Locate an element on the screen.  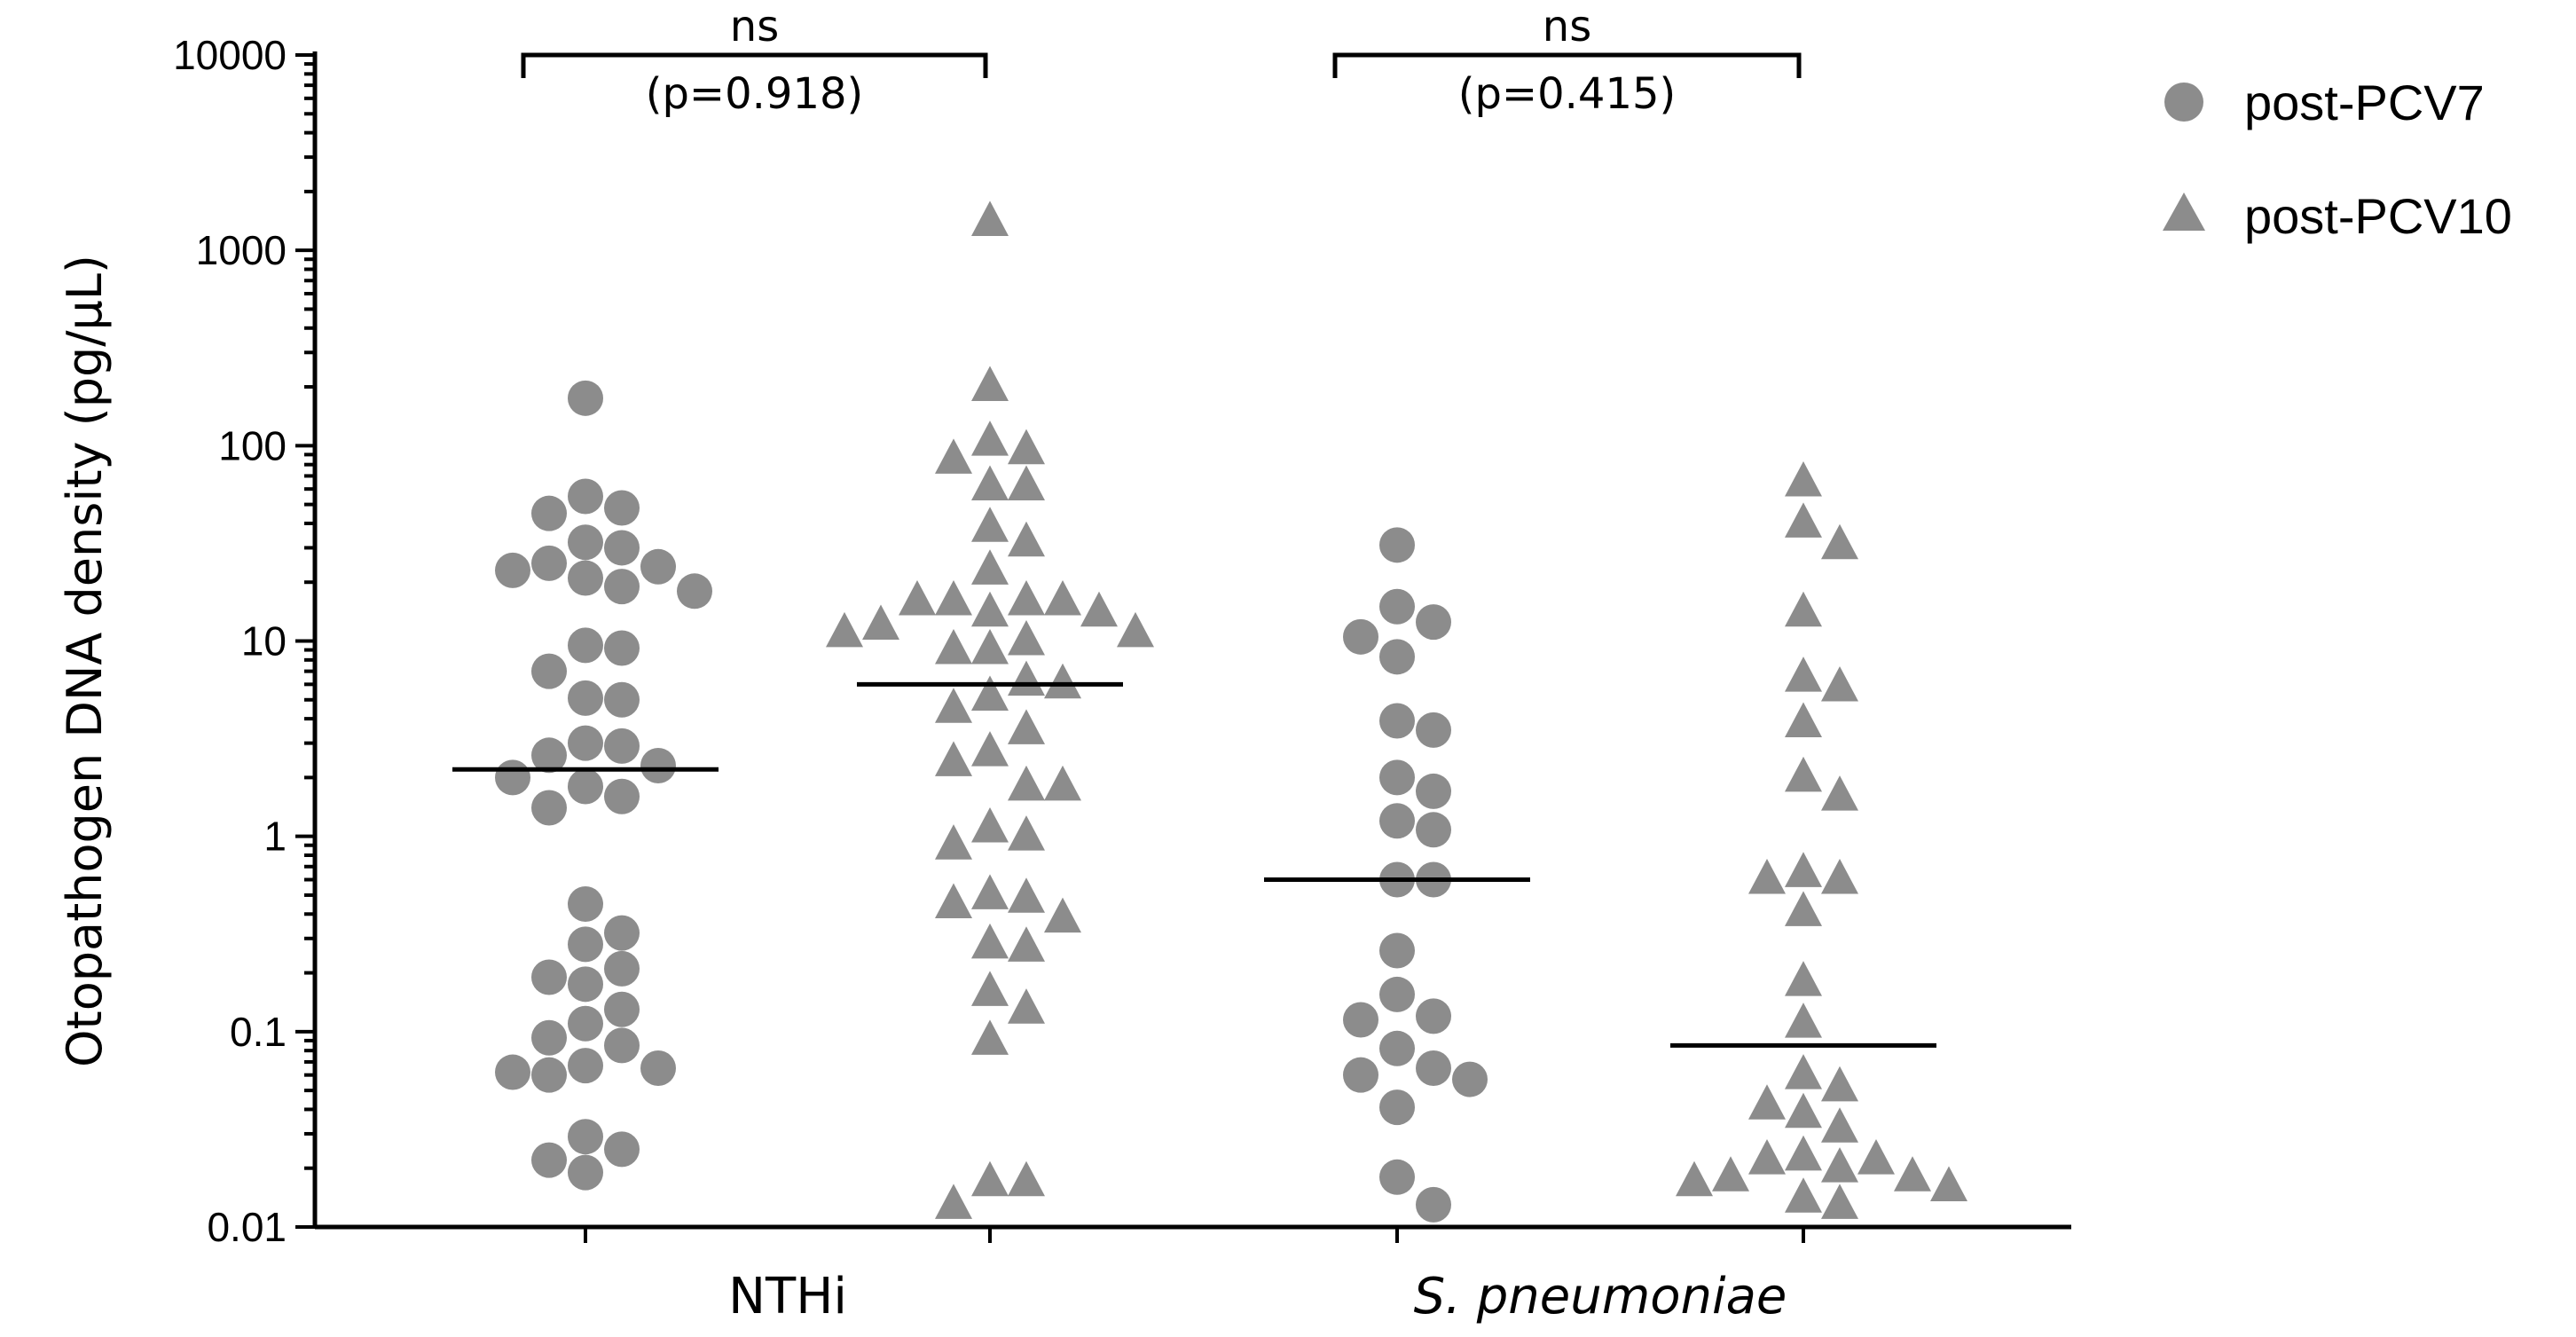
y-tick-label: 100 is located at coordinates (252, 445).